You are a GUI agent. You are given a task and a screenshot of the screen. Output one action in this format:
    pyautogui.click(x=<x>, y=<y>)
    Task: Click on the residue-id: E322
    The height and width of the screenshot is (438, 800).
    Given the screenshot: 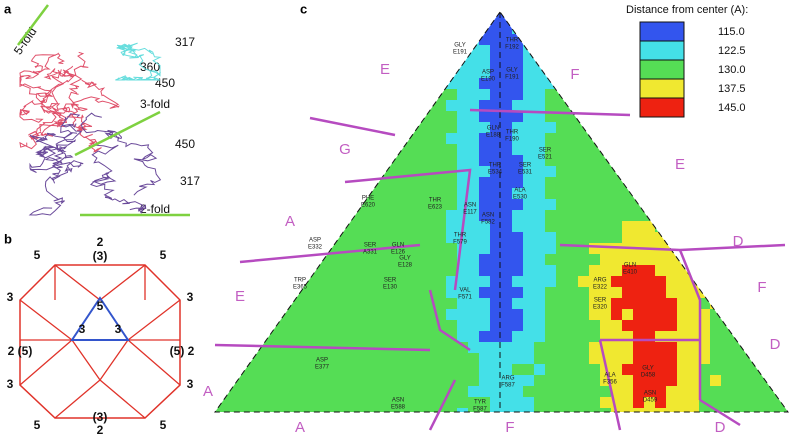 What is the action you would take?
    pyautogui.click(x=600, y=288)
    